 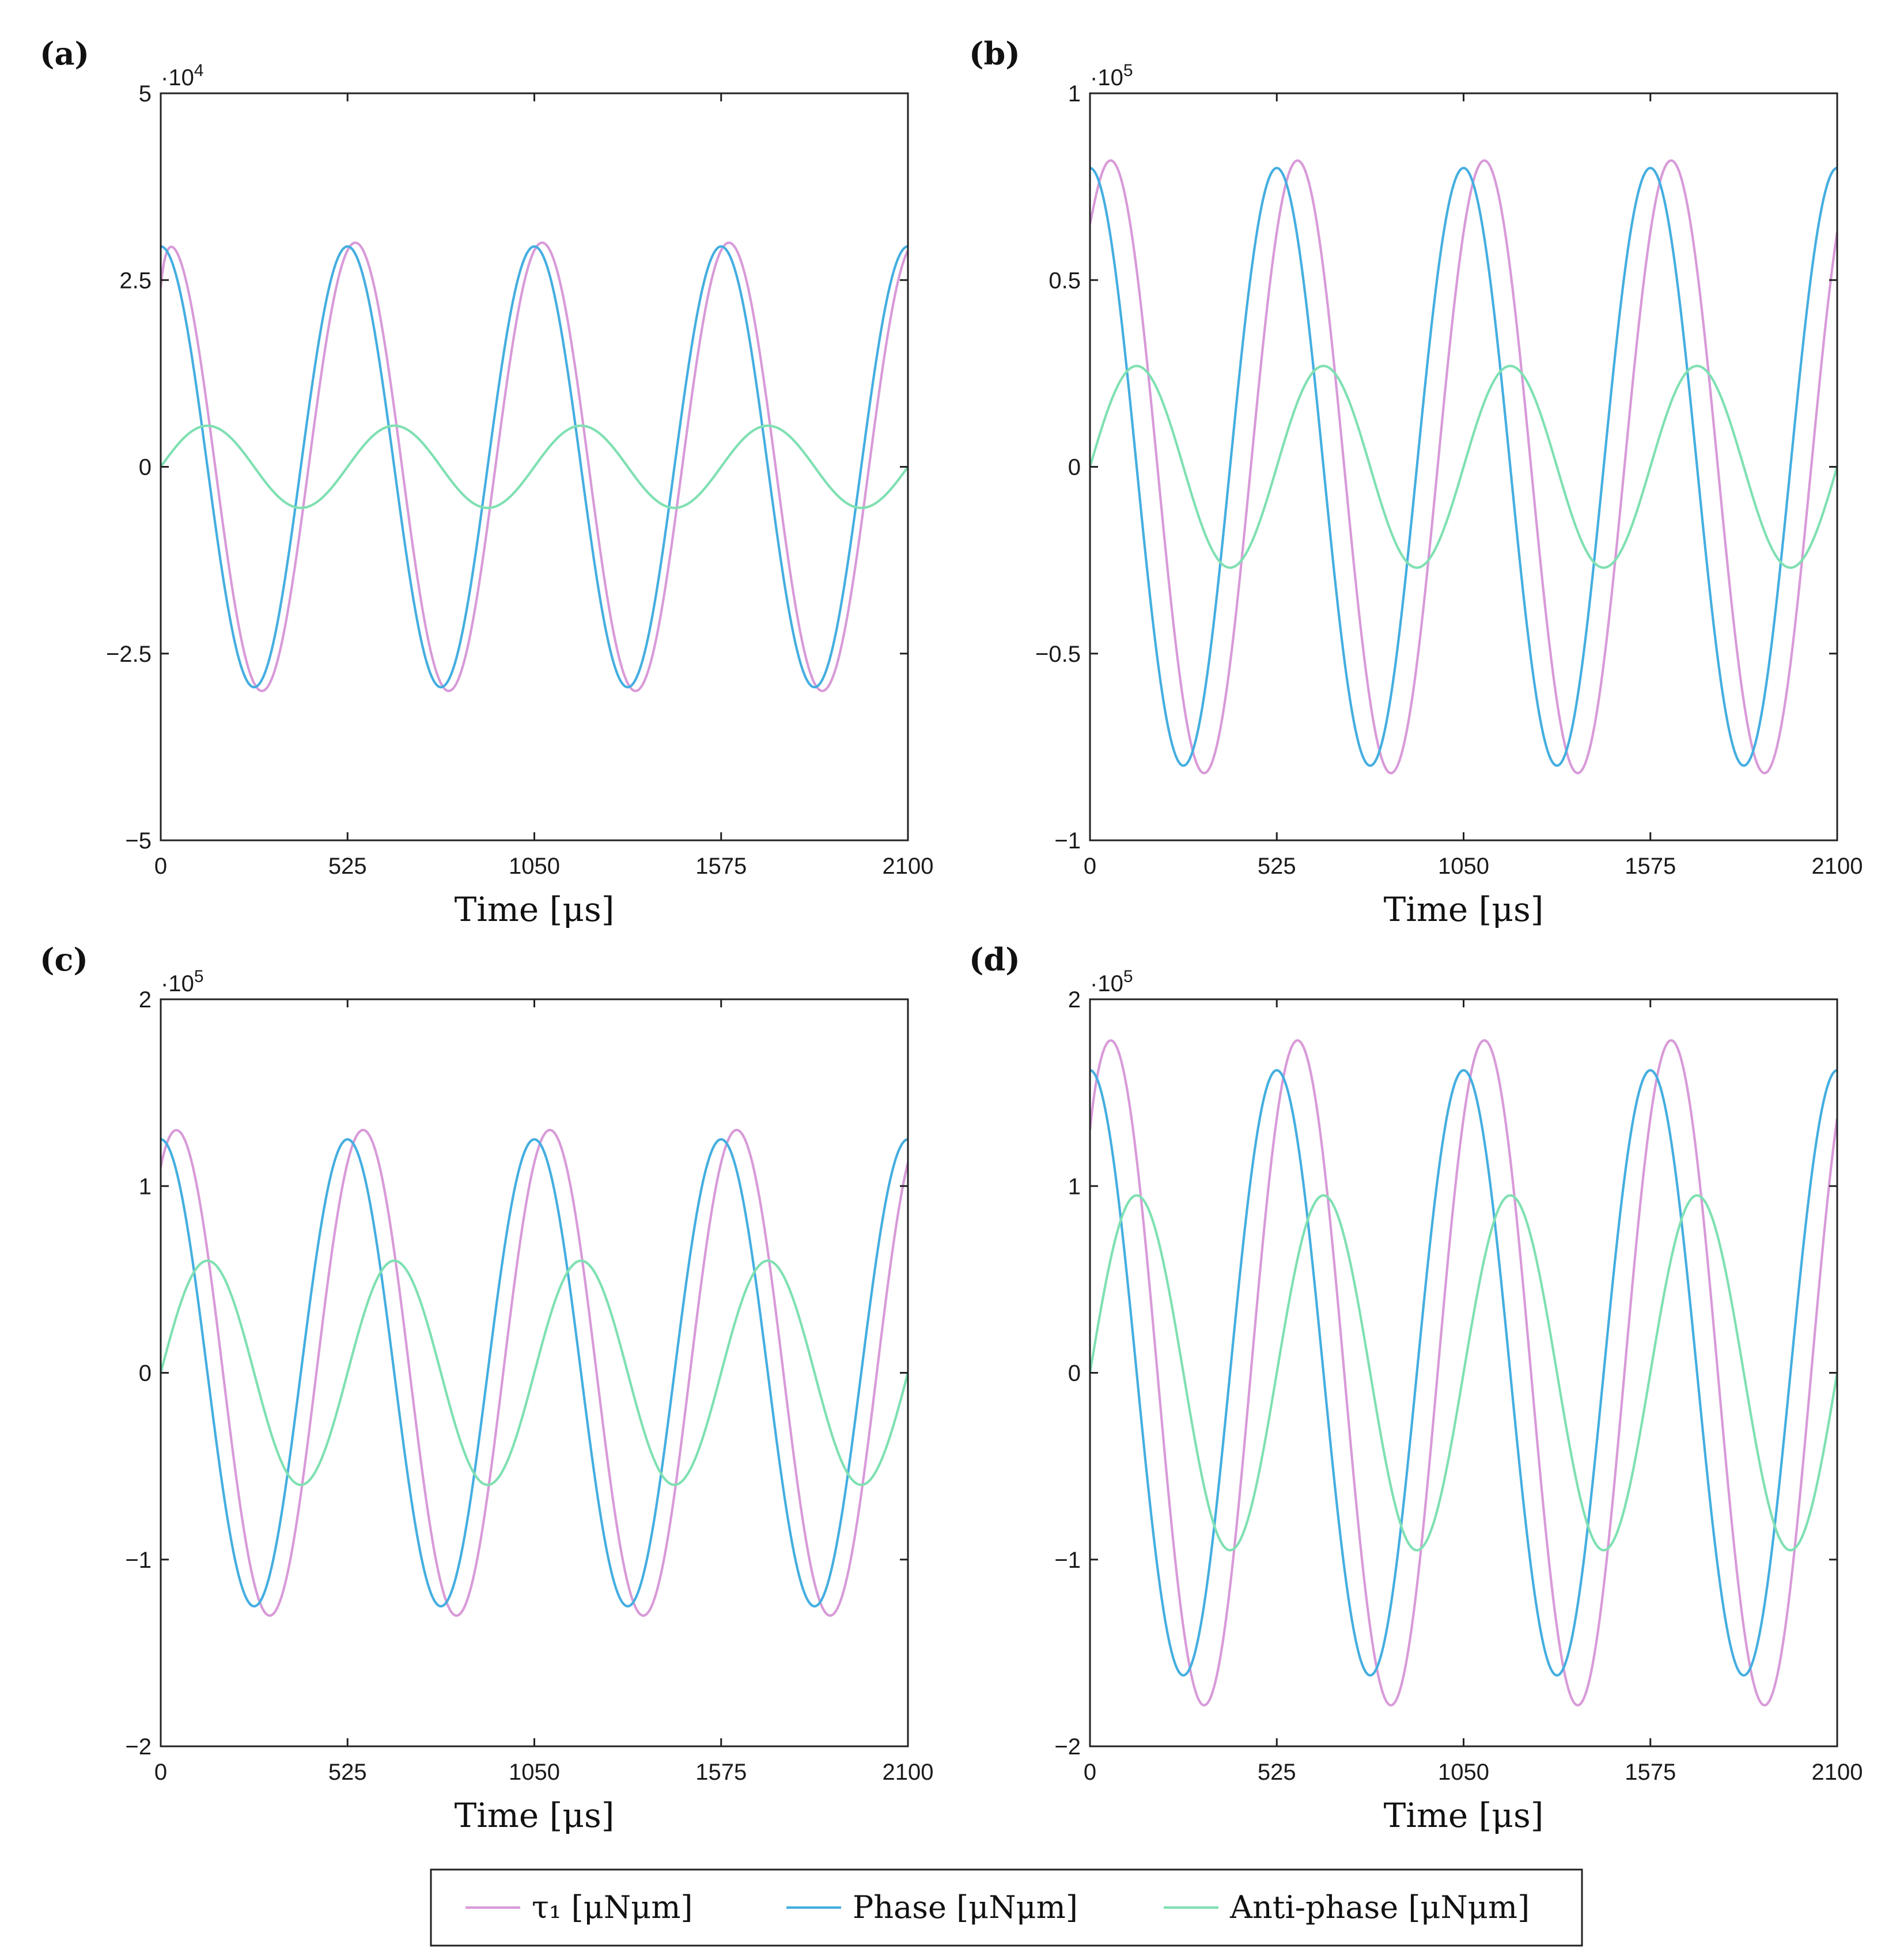 I want to click on y-tick-label: −2.5, so click(x=129, y=654).